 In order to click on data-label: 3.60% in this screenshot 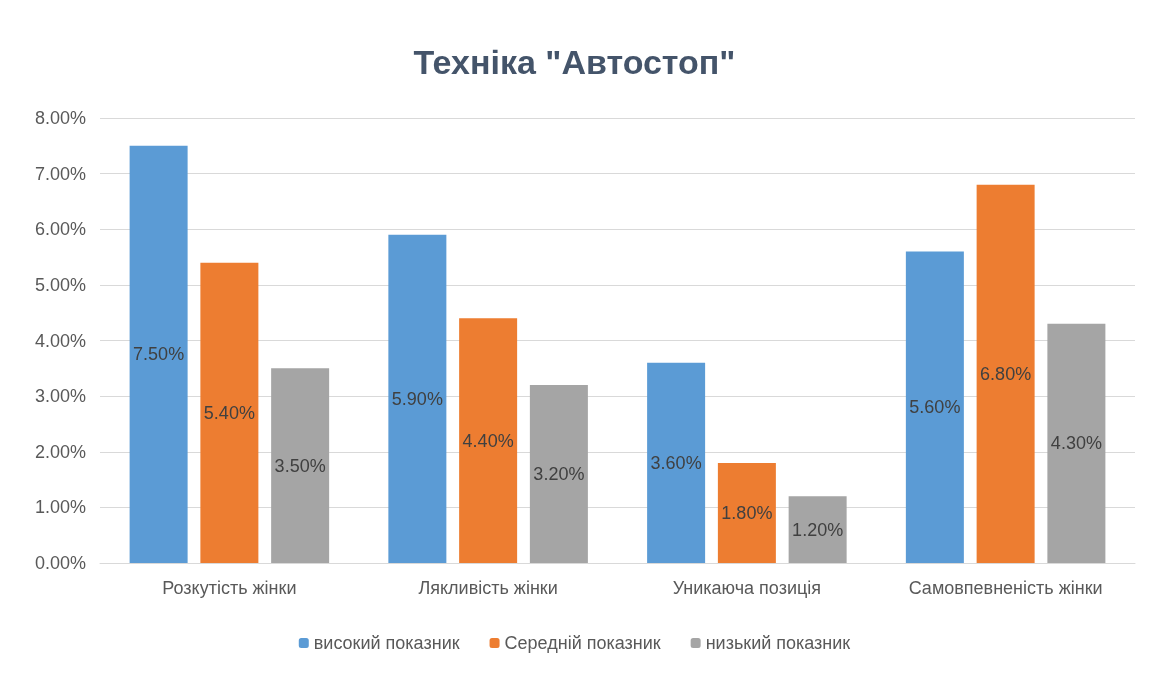, I will do `click(676, 462)`.